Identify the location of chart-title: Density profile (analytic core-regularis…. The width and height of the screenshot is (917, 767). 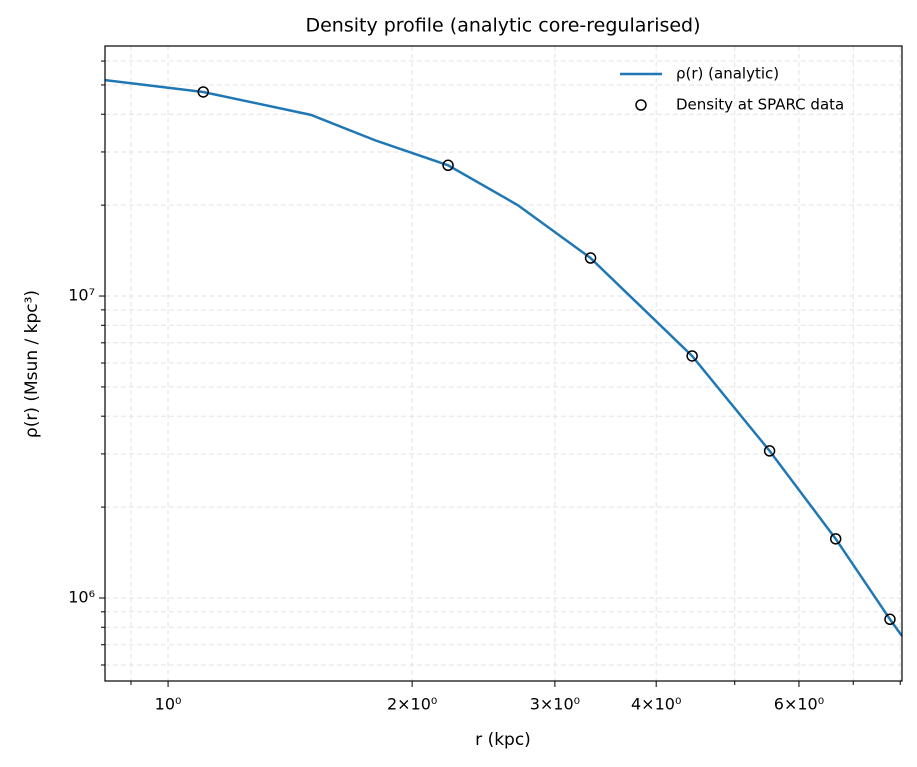
(502, 26).